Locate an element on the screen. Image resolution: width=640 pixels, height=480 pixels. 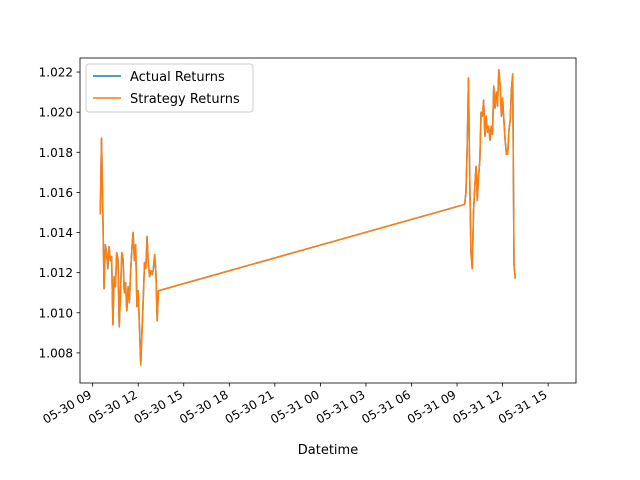
y-tick-label: 1.022 is located at coordinates (56, 73).